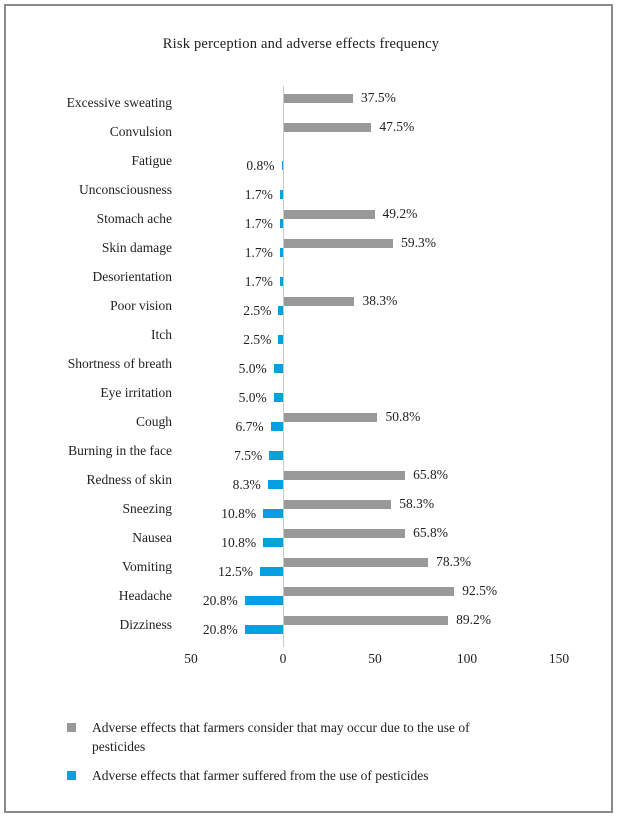  I want to click on category-label: Convulsion, so click(140, 131).